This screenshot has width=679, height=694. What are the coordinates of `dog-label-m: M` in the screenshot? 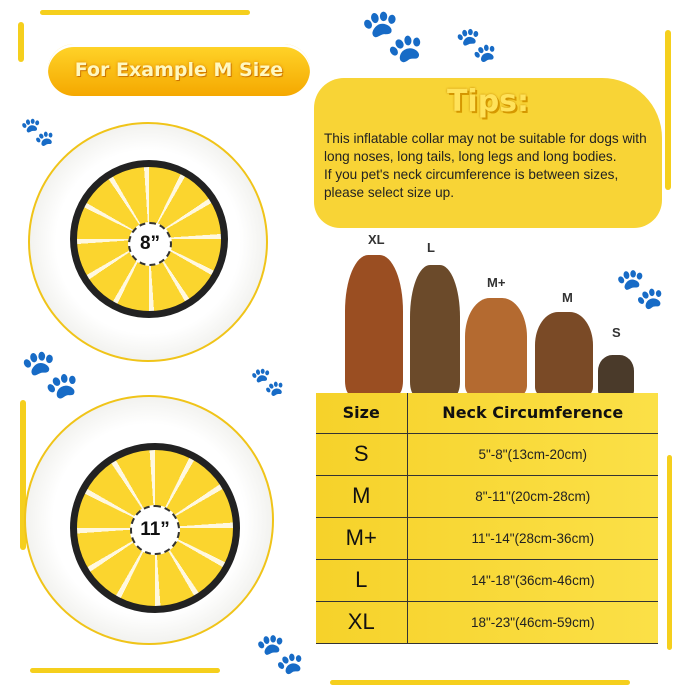 It's located at (567, 297).